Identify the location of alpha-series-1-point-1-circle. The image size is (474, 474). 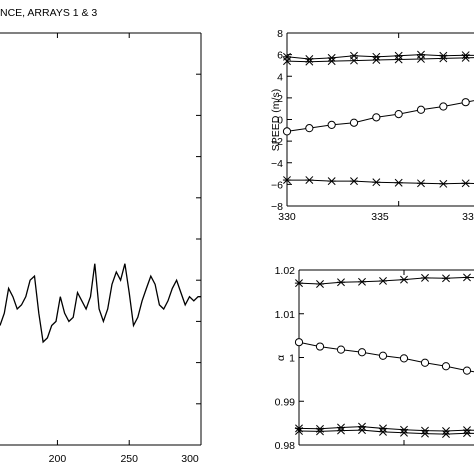
(320, 346).